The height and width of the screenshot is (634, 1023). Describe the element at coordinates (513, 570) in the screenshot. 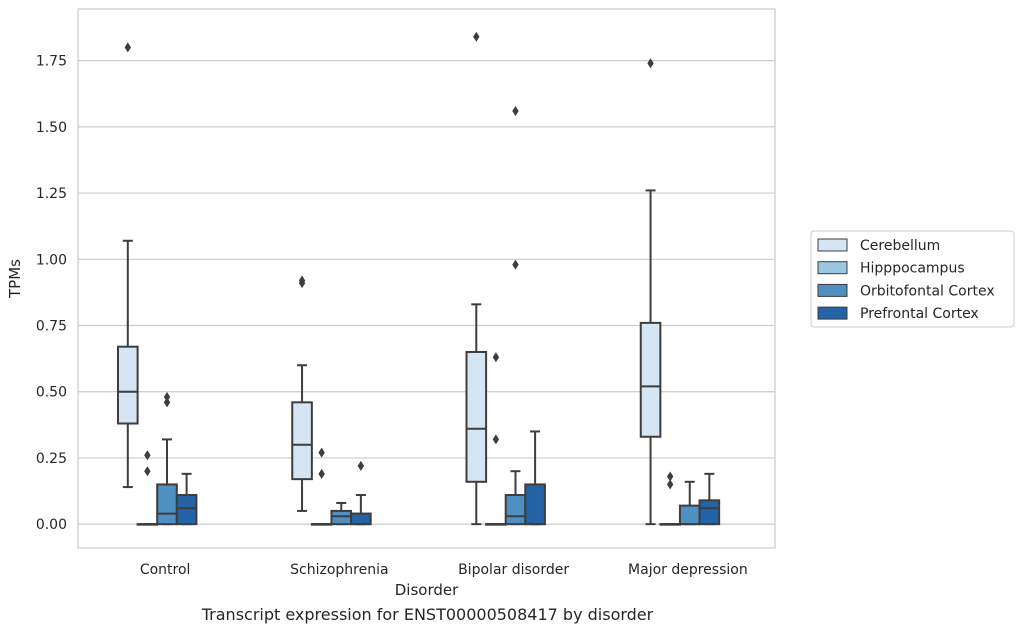

I see `x-tick-label: Bipolar disorder` at that location.